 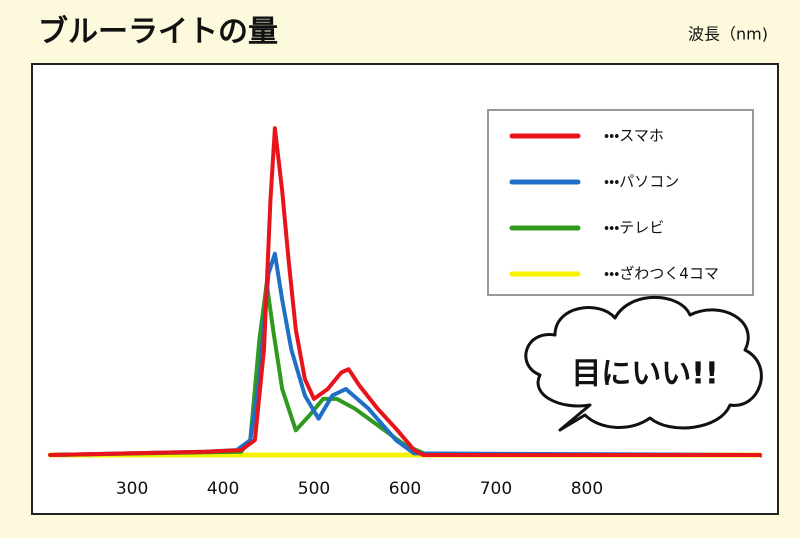 I want to click on x-axis-label: 波長（nm), so click(x=728, y=34).